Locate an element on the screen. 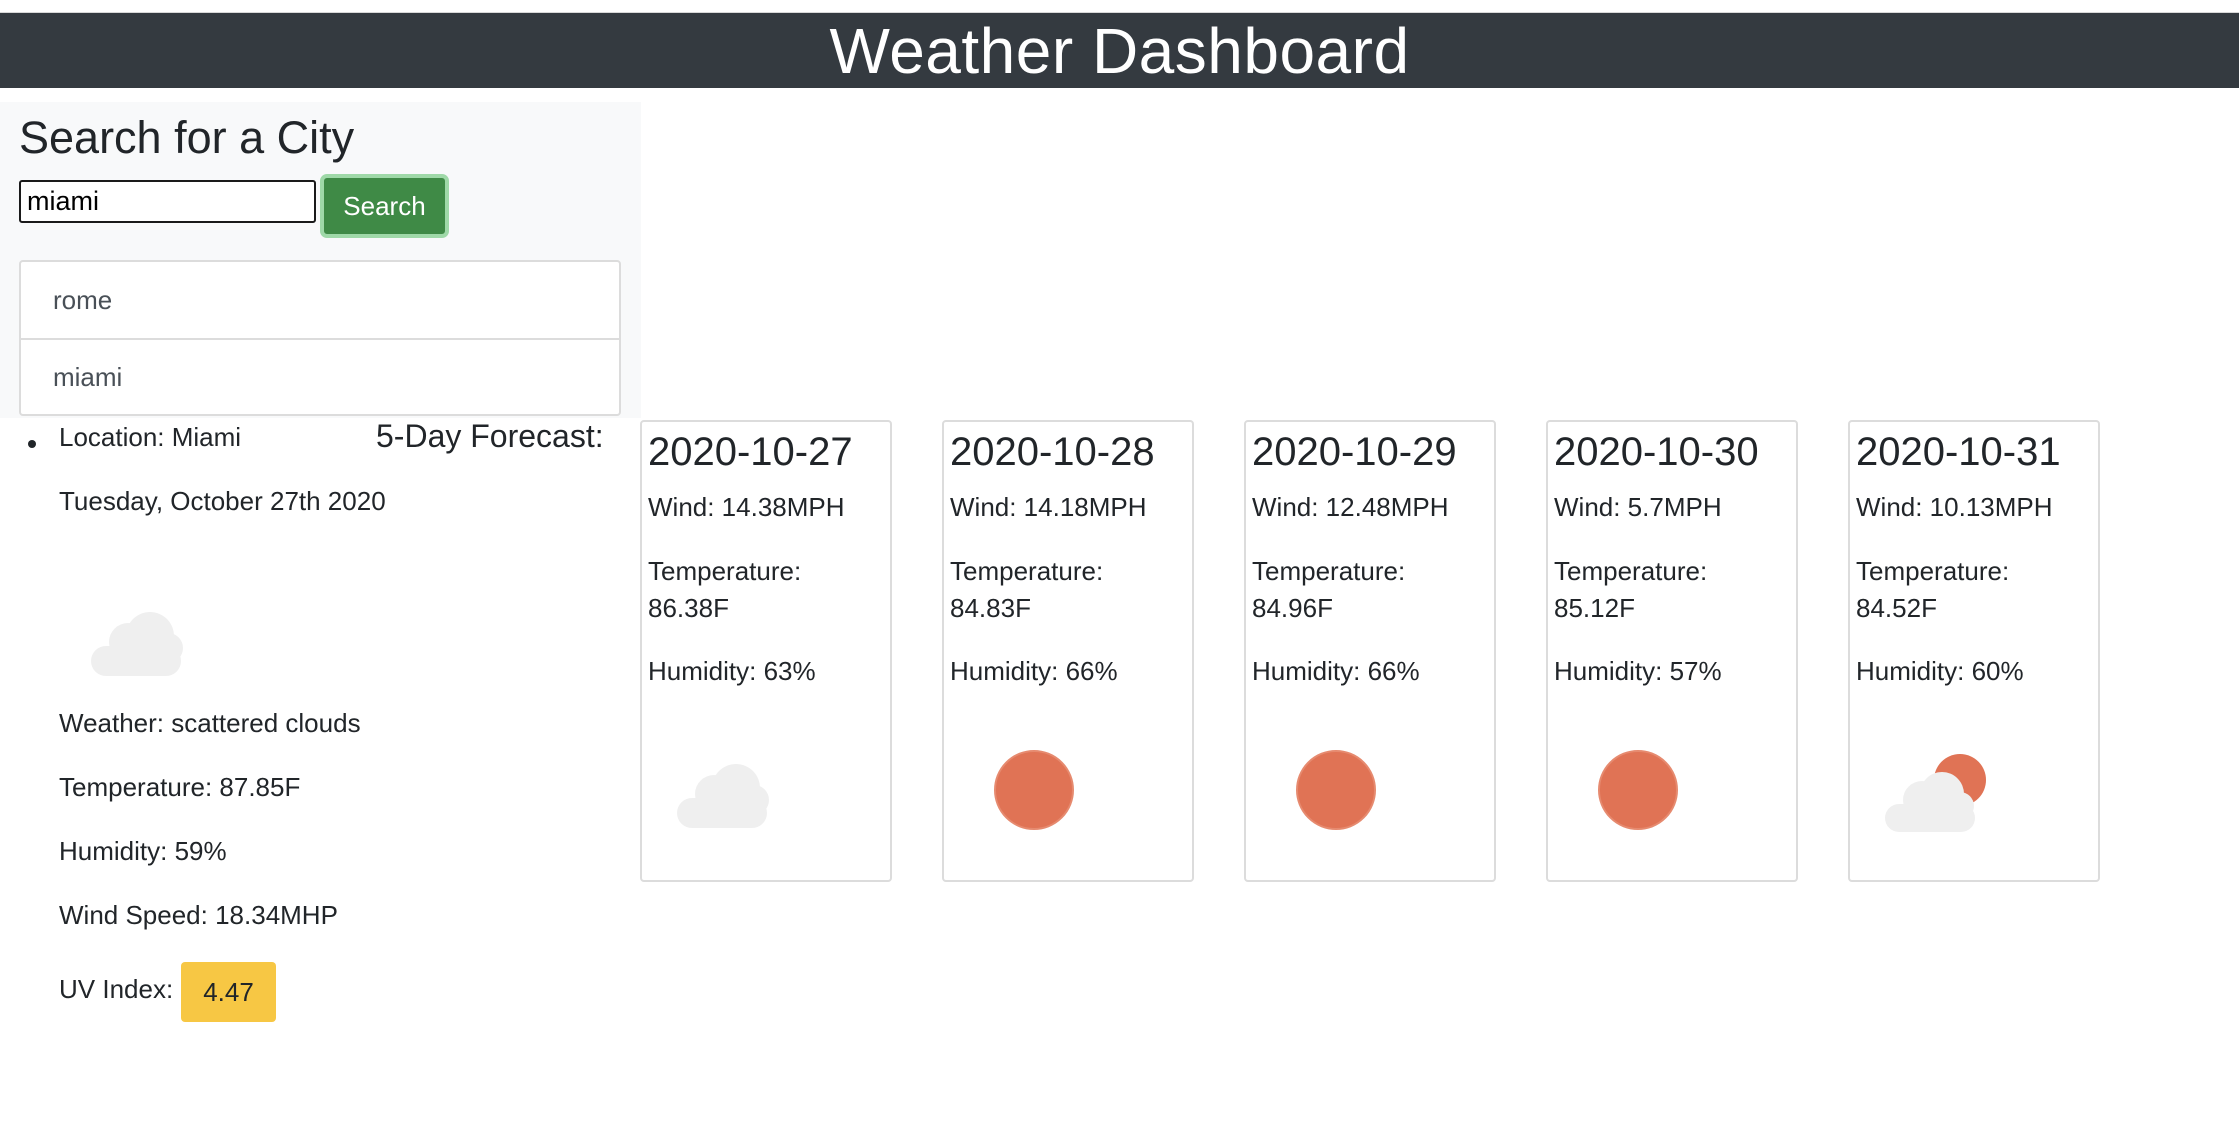  forecast-date: 2020-10-30 is located at coordinates (1656, 452).